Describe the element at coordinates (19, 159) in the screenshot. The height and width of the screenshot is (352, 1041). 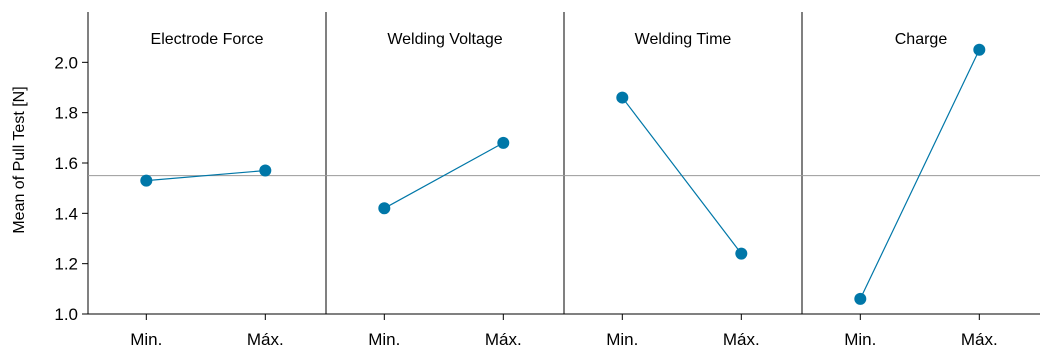
I see `y-axis-label: Mean of Pull Test [N]` at that location.